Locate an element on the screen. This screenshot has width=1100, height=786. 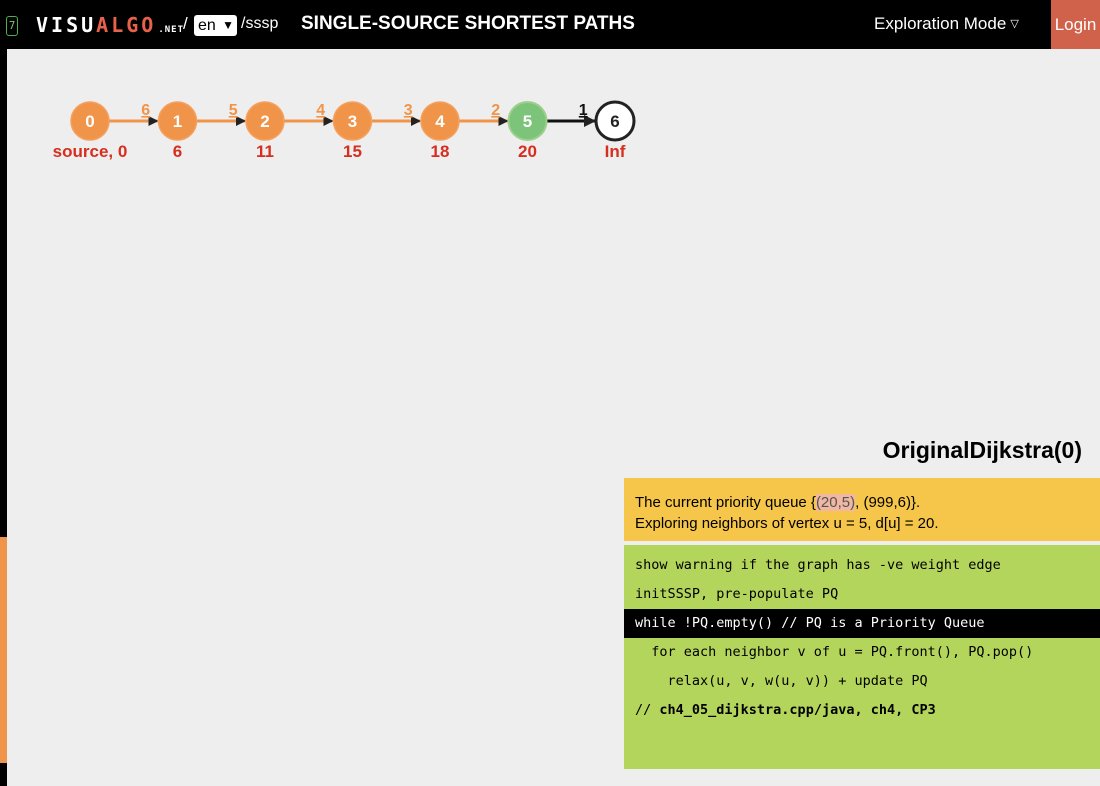
edge-weight-4-5: 2 is located at coordinates (495, 110).